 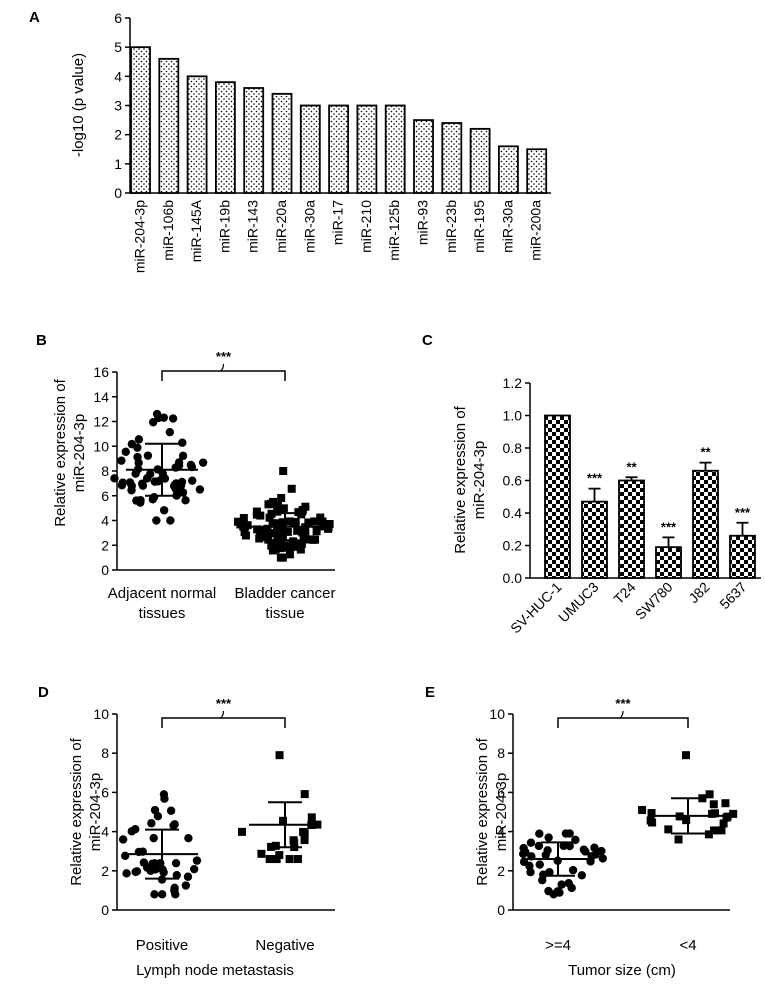 I want to click on bar-annotation-c-1: ***, so click(x=595, y=478).